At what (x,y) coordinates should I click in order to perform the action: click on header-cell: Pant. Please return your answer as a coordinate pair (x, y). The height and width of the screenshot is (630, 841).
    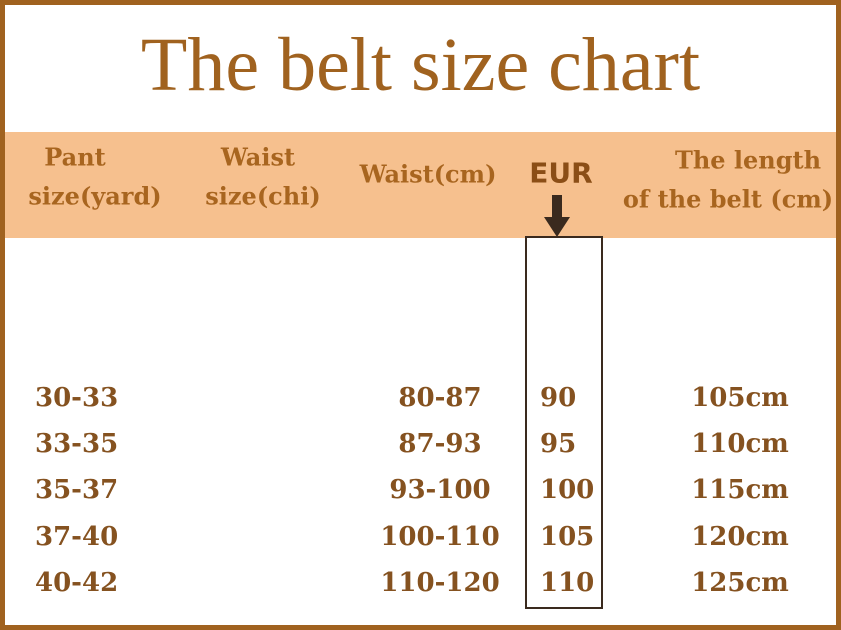
    Looking at the image, I should click on (75, 157).